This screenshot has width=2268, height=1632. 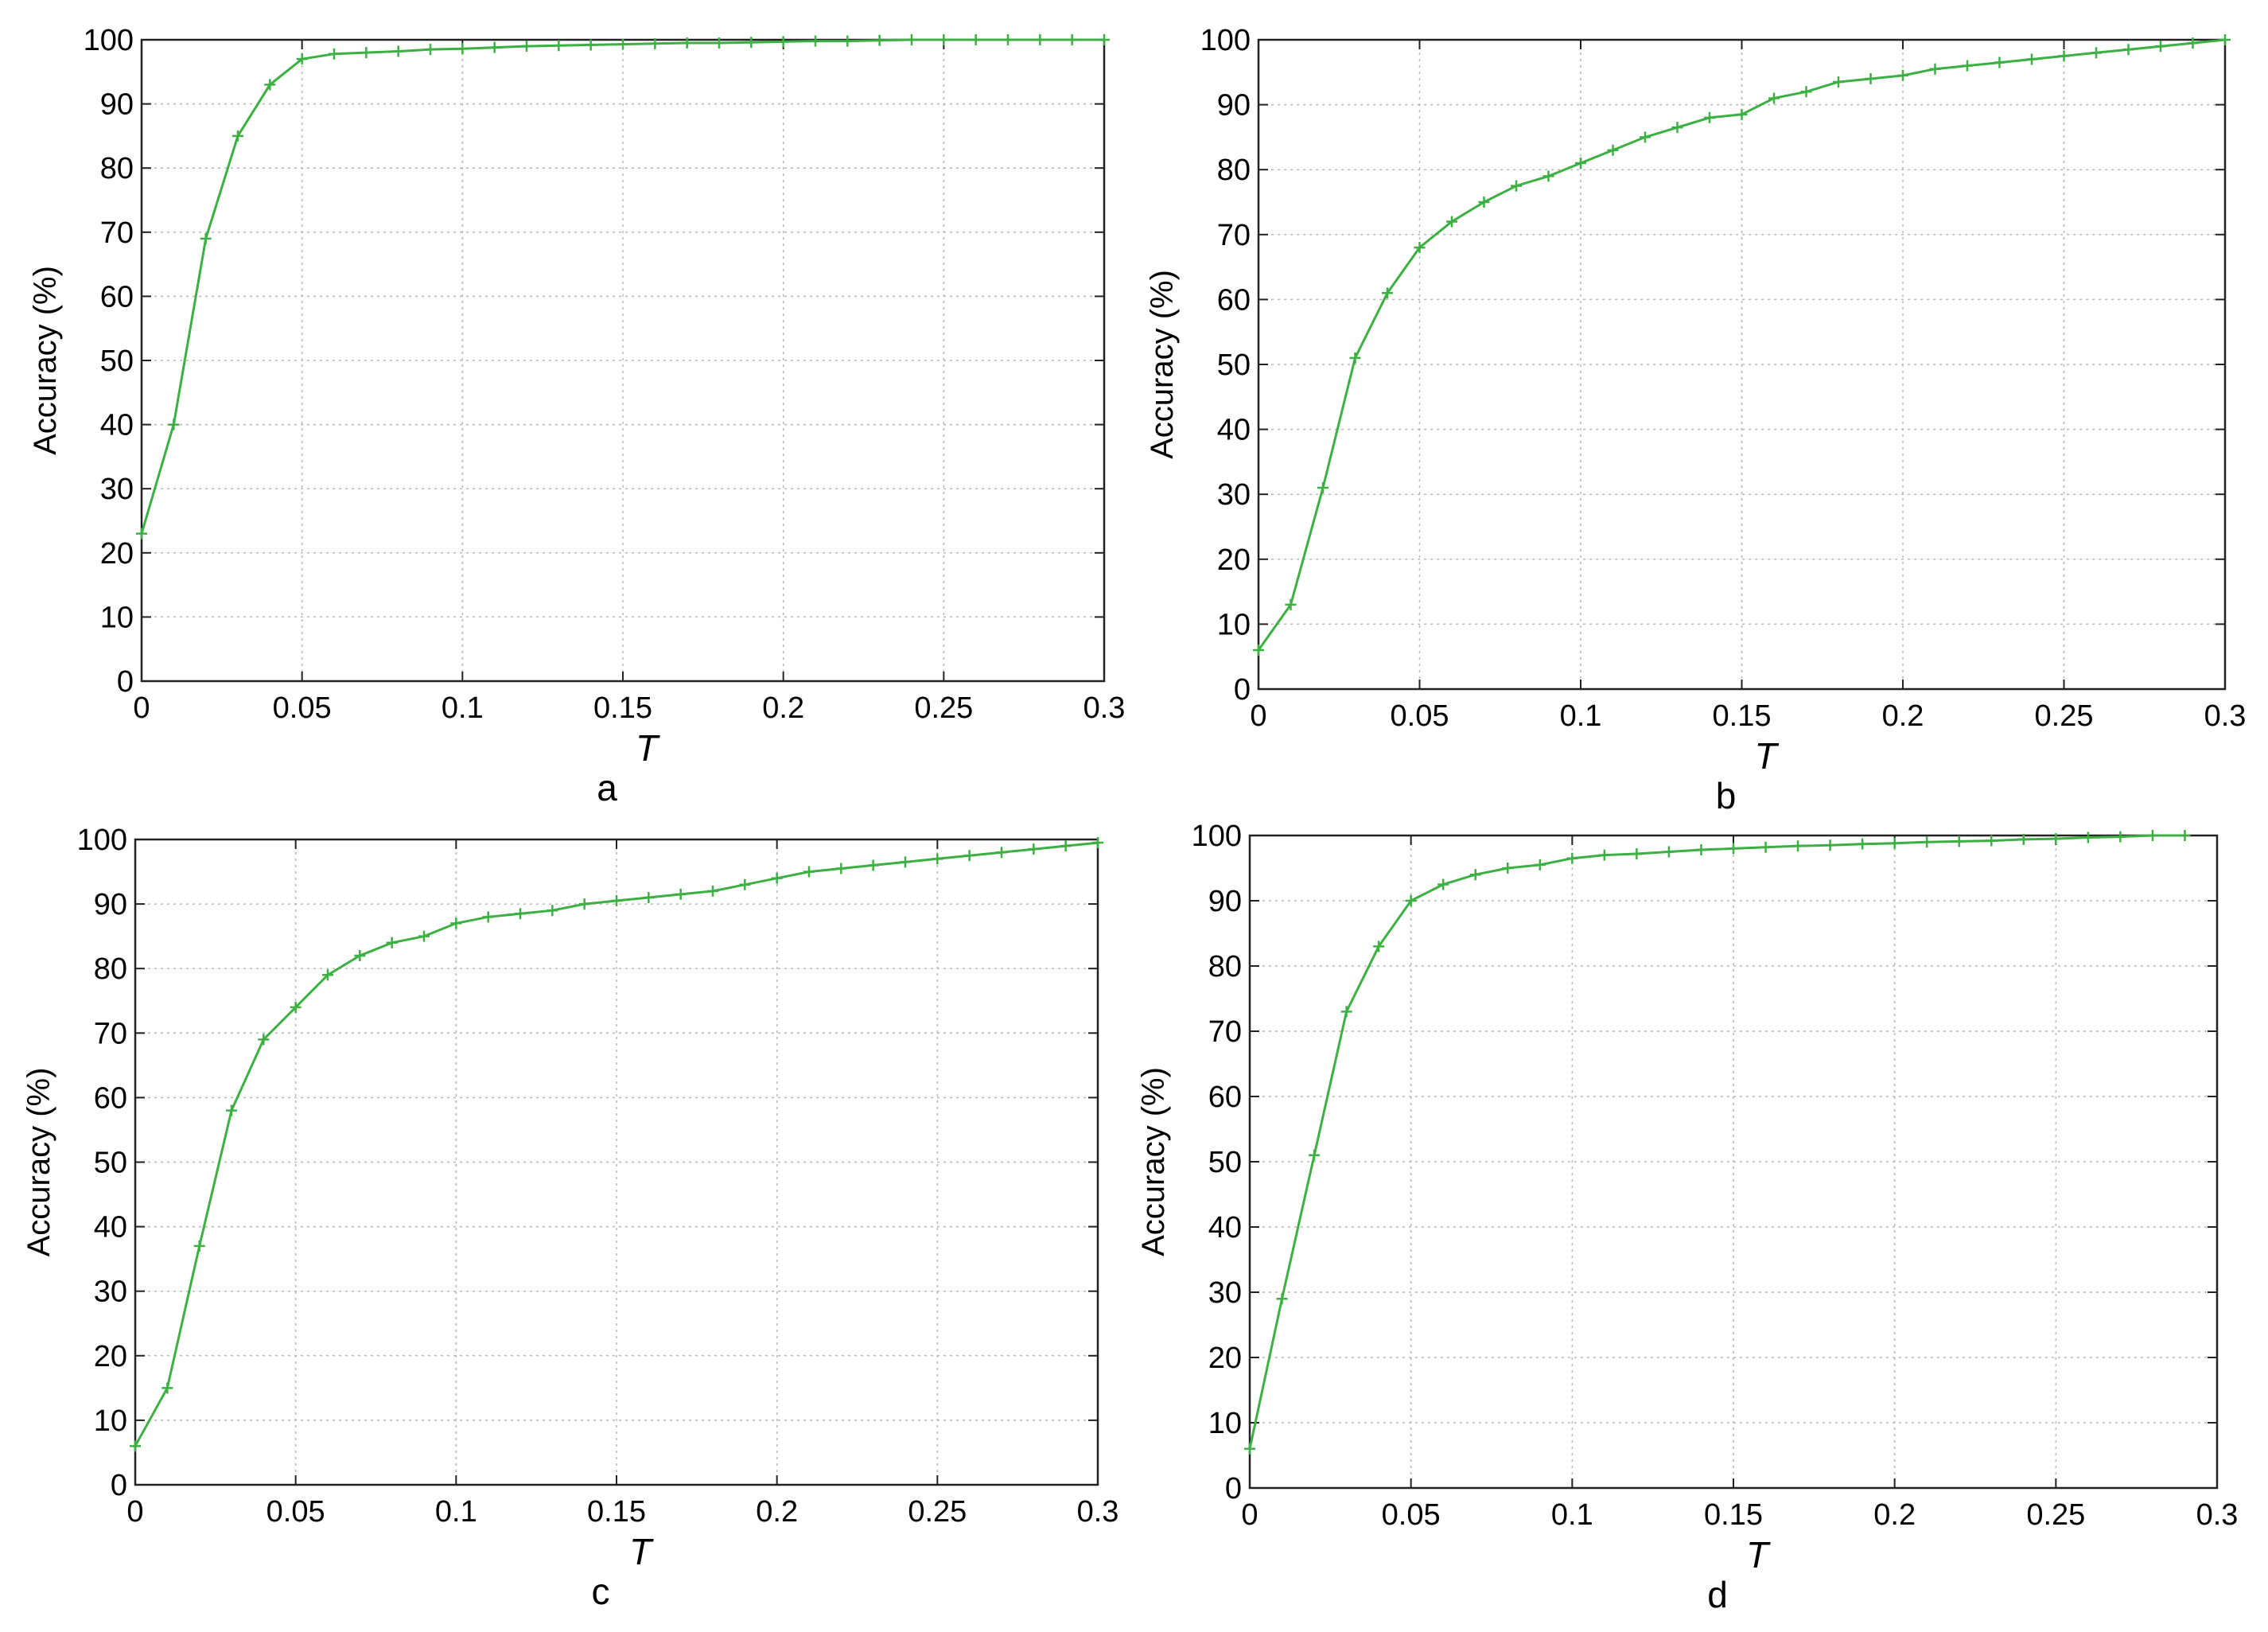 What do you see at coordinates (141, 708) in the screenshot?
I see `x-tick-label: 0` at bounding box center [141, 708].